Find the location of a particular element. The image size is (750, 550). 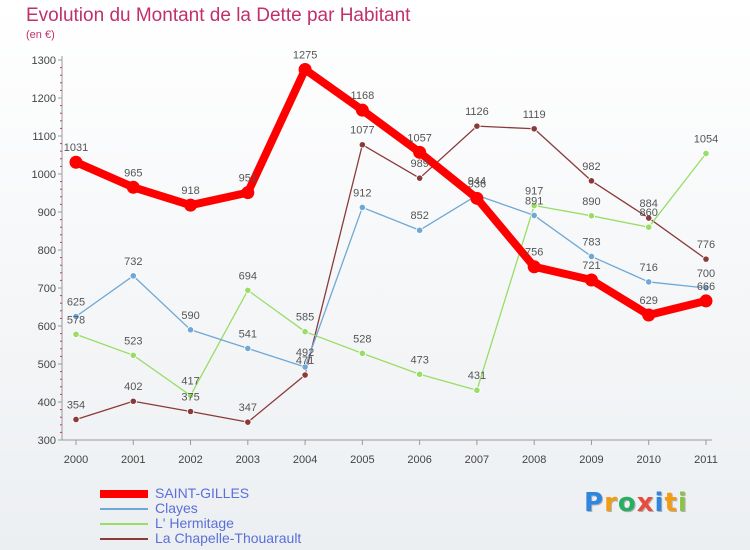

data-label-3: 982 is located at coordinates (591, 167).